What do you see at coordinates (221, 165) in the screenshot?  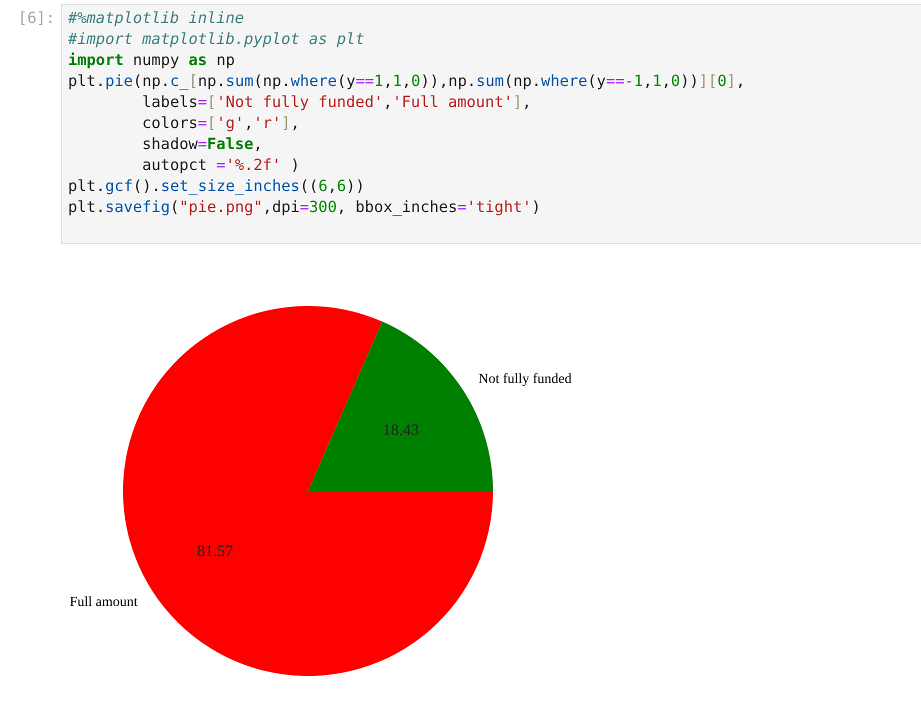 I see `text: autopct ='%.2f' )` at bounding box center [221, 165].